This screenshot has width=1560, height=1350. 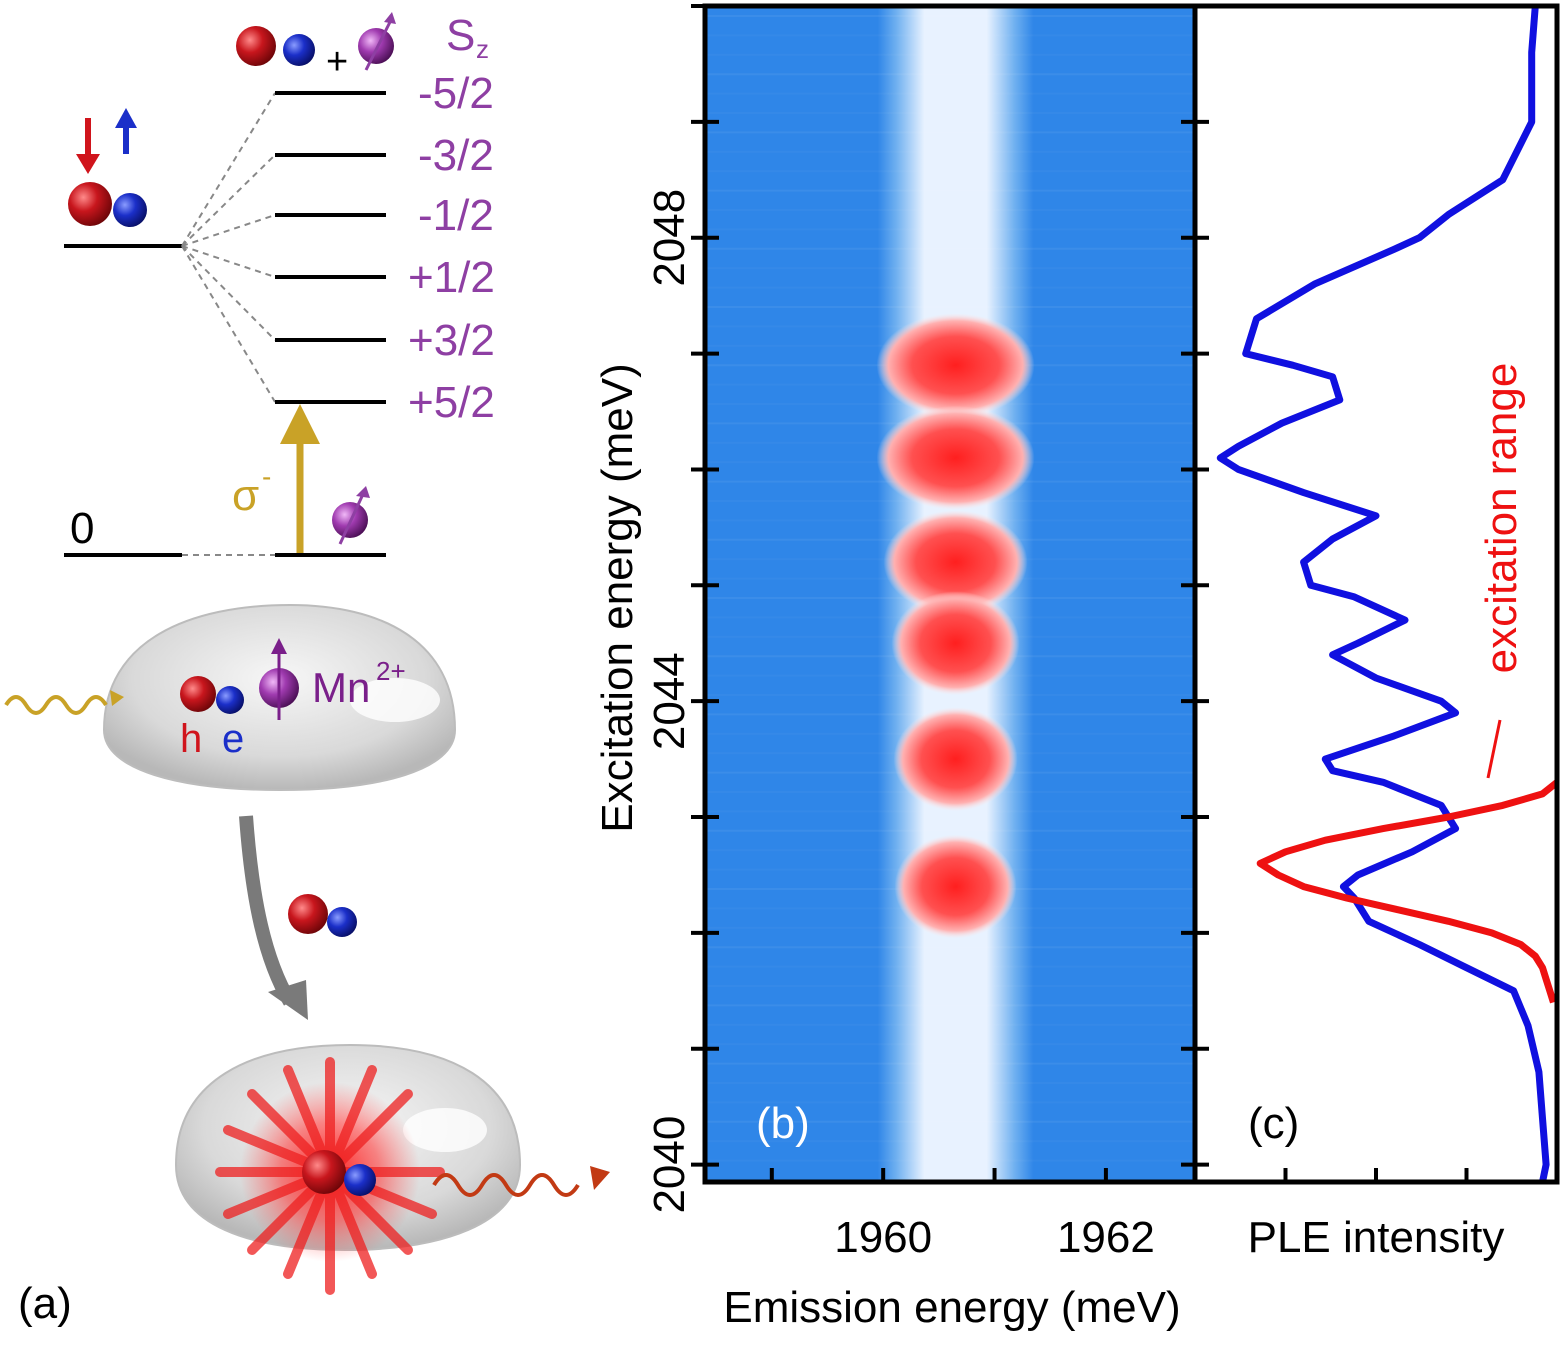 I want to click on mn-label: Mn, so click(x=341, y=687).